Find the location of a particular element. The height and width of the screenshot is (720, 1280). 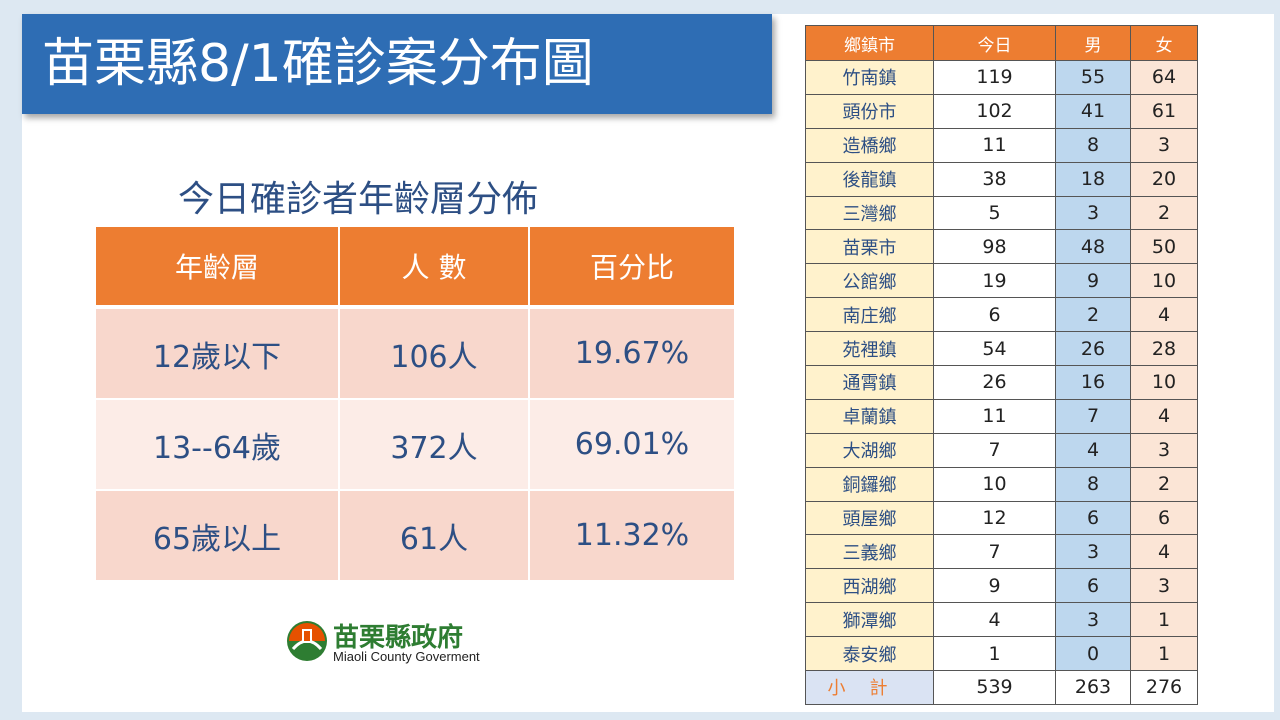

town-female-cell: 28 is located at coordinates (1164, 349).